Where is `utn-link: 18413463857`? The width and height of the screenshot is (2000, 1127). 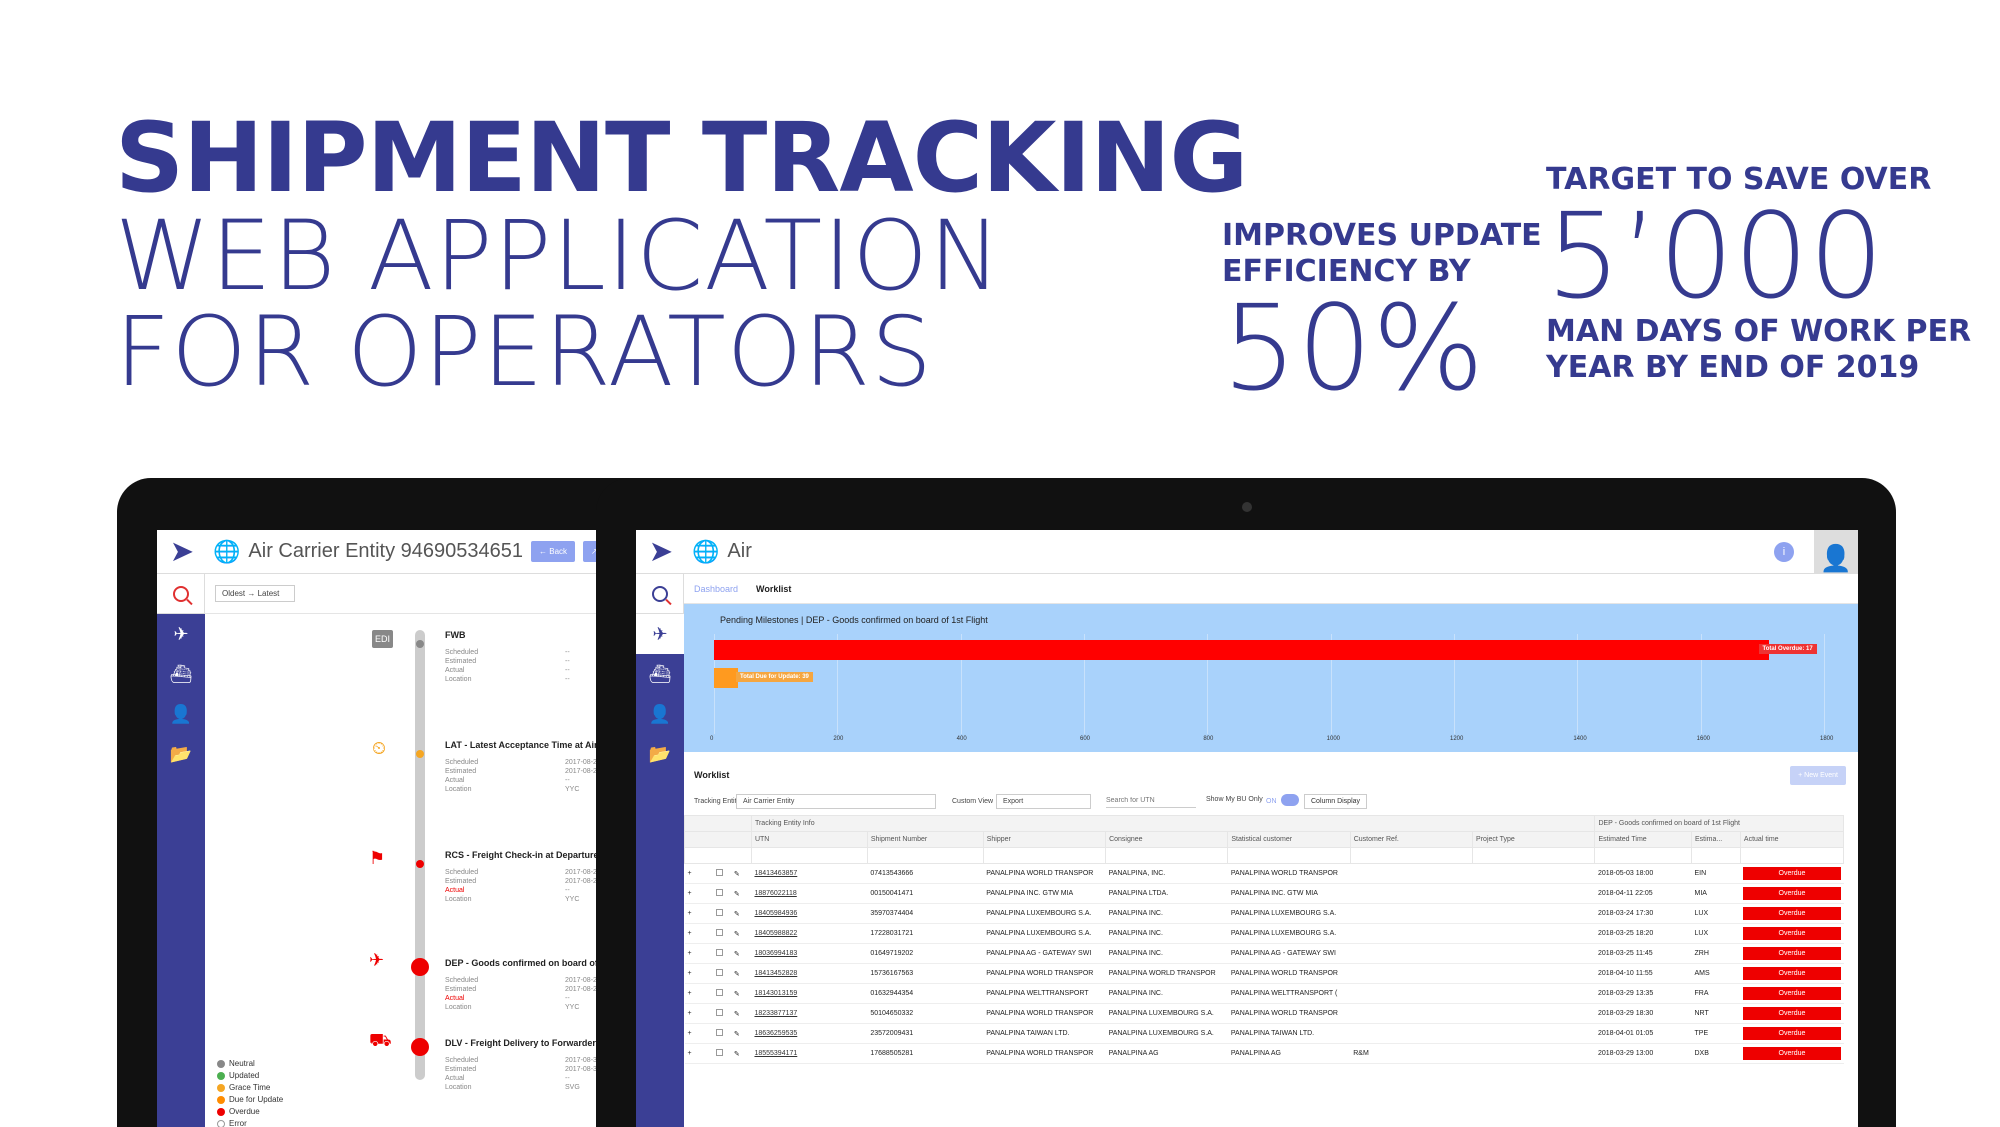
utn-link: 18413463857 is located at coordinates (809, 873).